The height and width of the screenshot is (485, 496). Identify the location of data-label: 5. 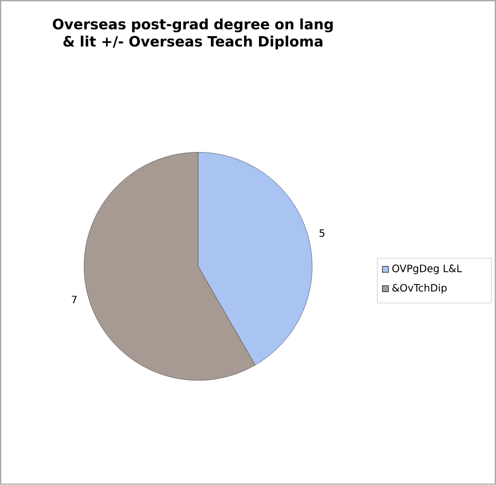
(322, 233).